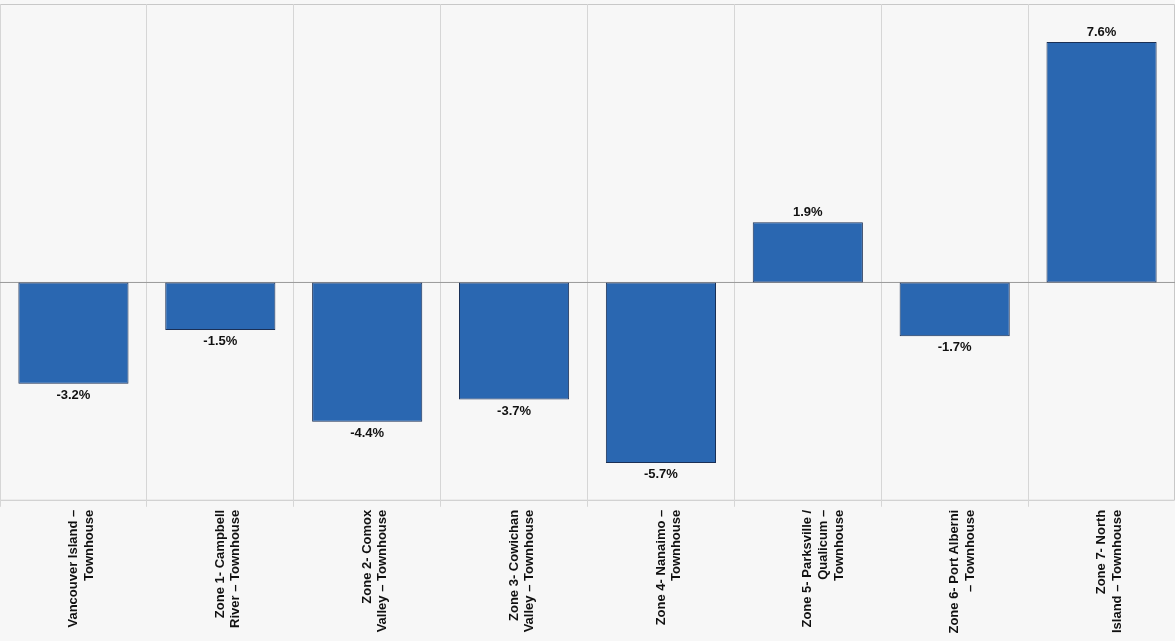 This screenshot has height=641, width=1175. What do you see at coordinates (1108, 571) in the screenshot?
I see `x-tick-label: Zone 7- North Island – Townhouse` at bounding box center [1108, 571].